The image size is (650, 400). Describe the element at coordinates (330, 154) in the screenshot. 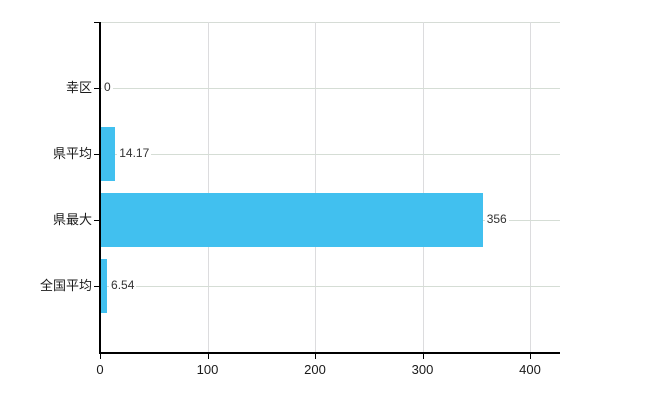

I see `horizontal-gridline-ken-heikin` at that location.